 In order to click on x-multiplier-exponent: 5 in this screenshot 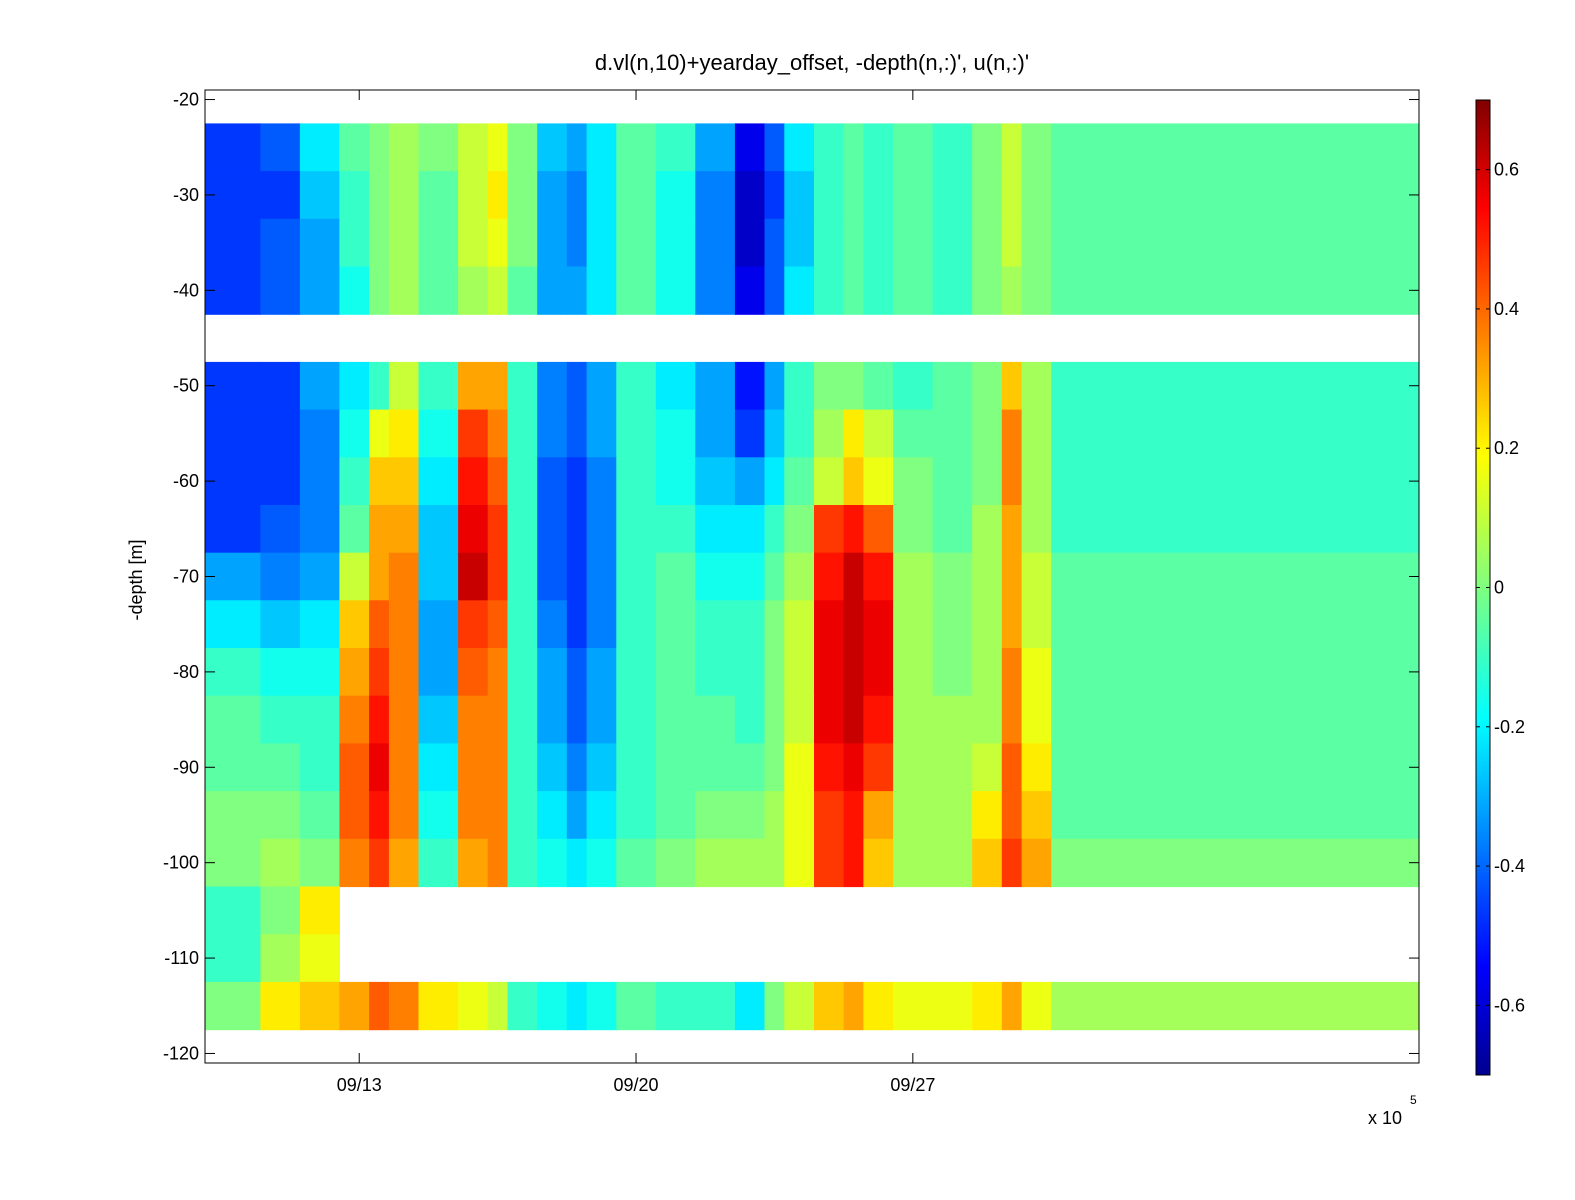, I will do `click(1413, 1100)`.